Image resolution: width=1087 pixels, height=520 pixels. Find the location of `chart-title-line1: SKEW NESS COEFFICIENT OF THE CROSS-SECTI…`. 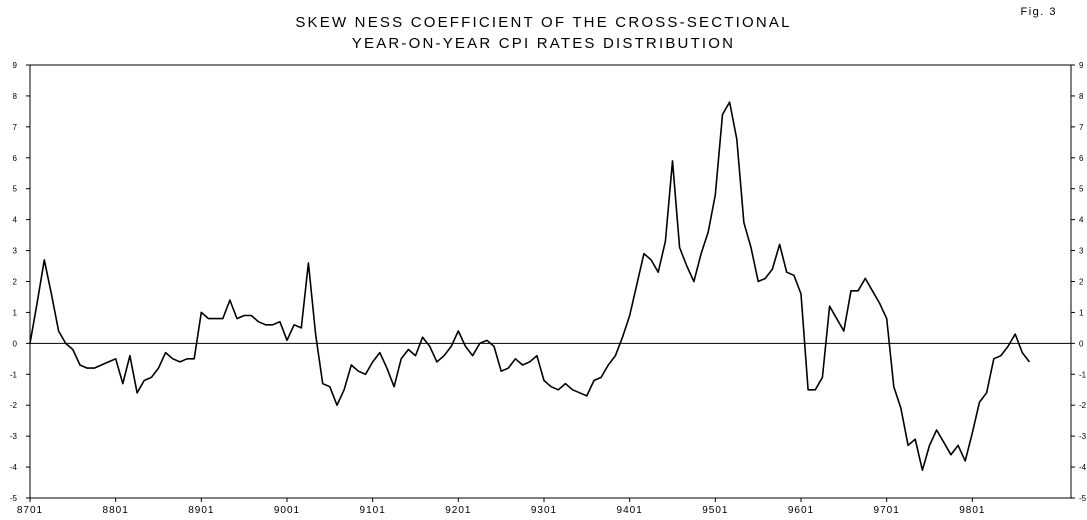

chart-title-line1: SKEW NESS COEFFICIENT OF THE CROSS-SECTI… is located at coordinates (543, 22).